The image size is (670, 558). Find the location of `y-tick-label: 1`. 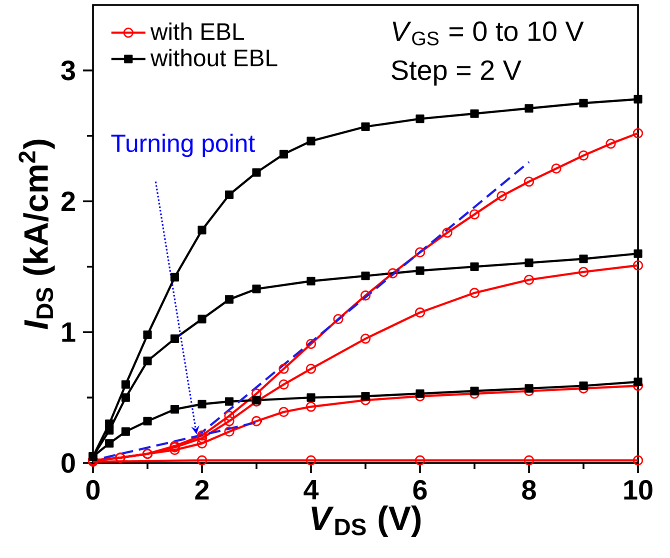

y-tick-label: 1 is located at coordinates (69, 332).